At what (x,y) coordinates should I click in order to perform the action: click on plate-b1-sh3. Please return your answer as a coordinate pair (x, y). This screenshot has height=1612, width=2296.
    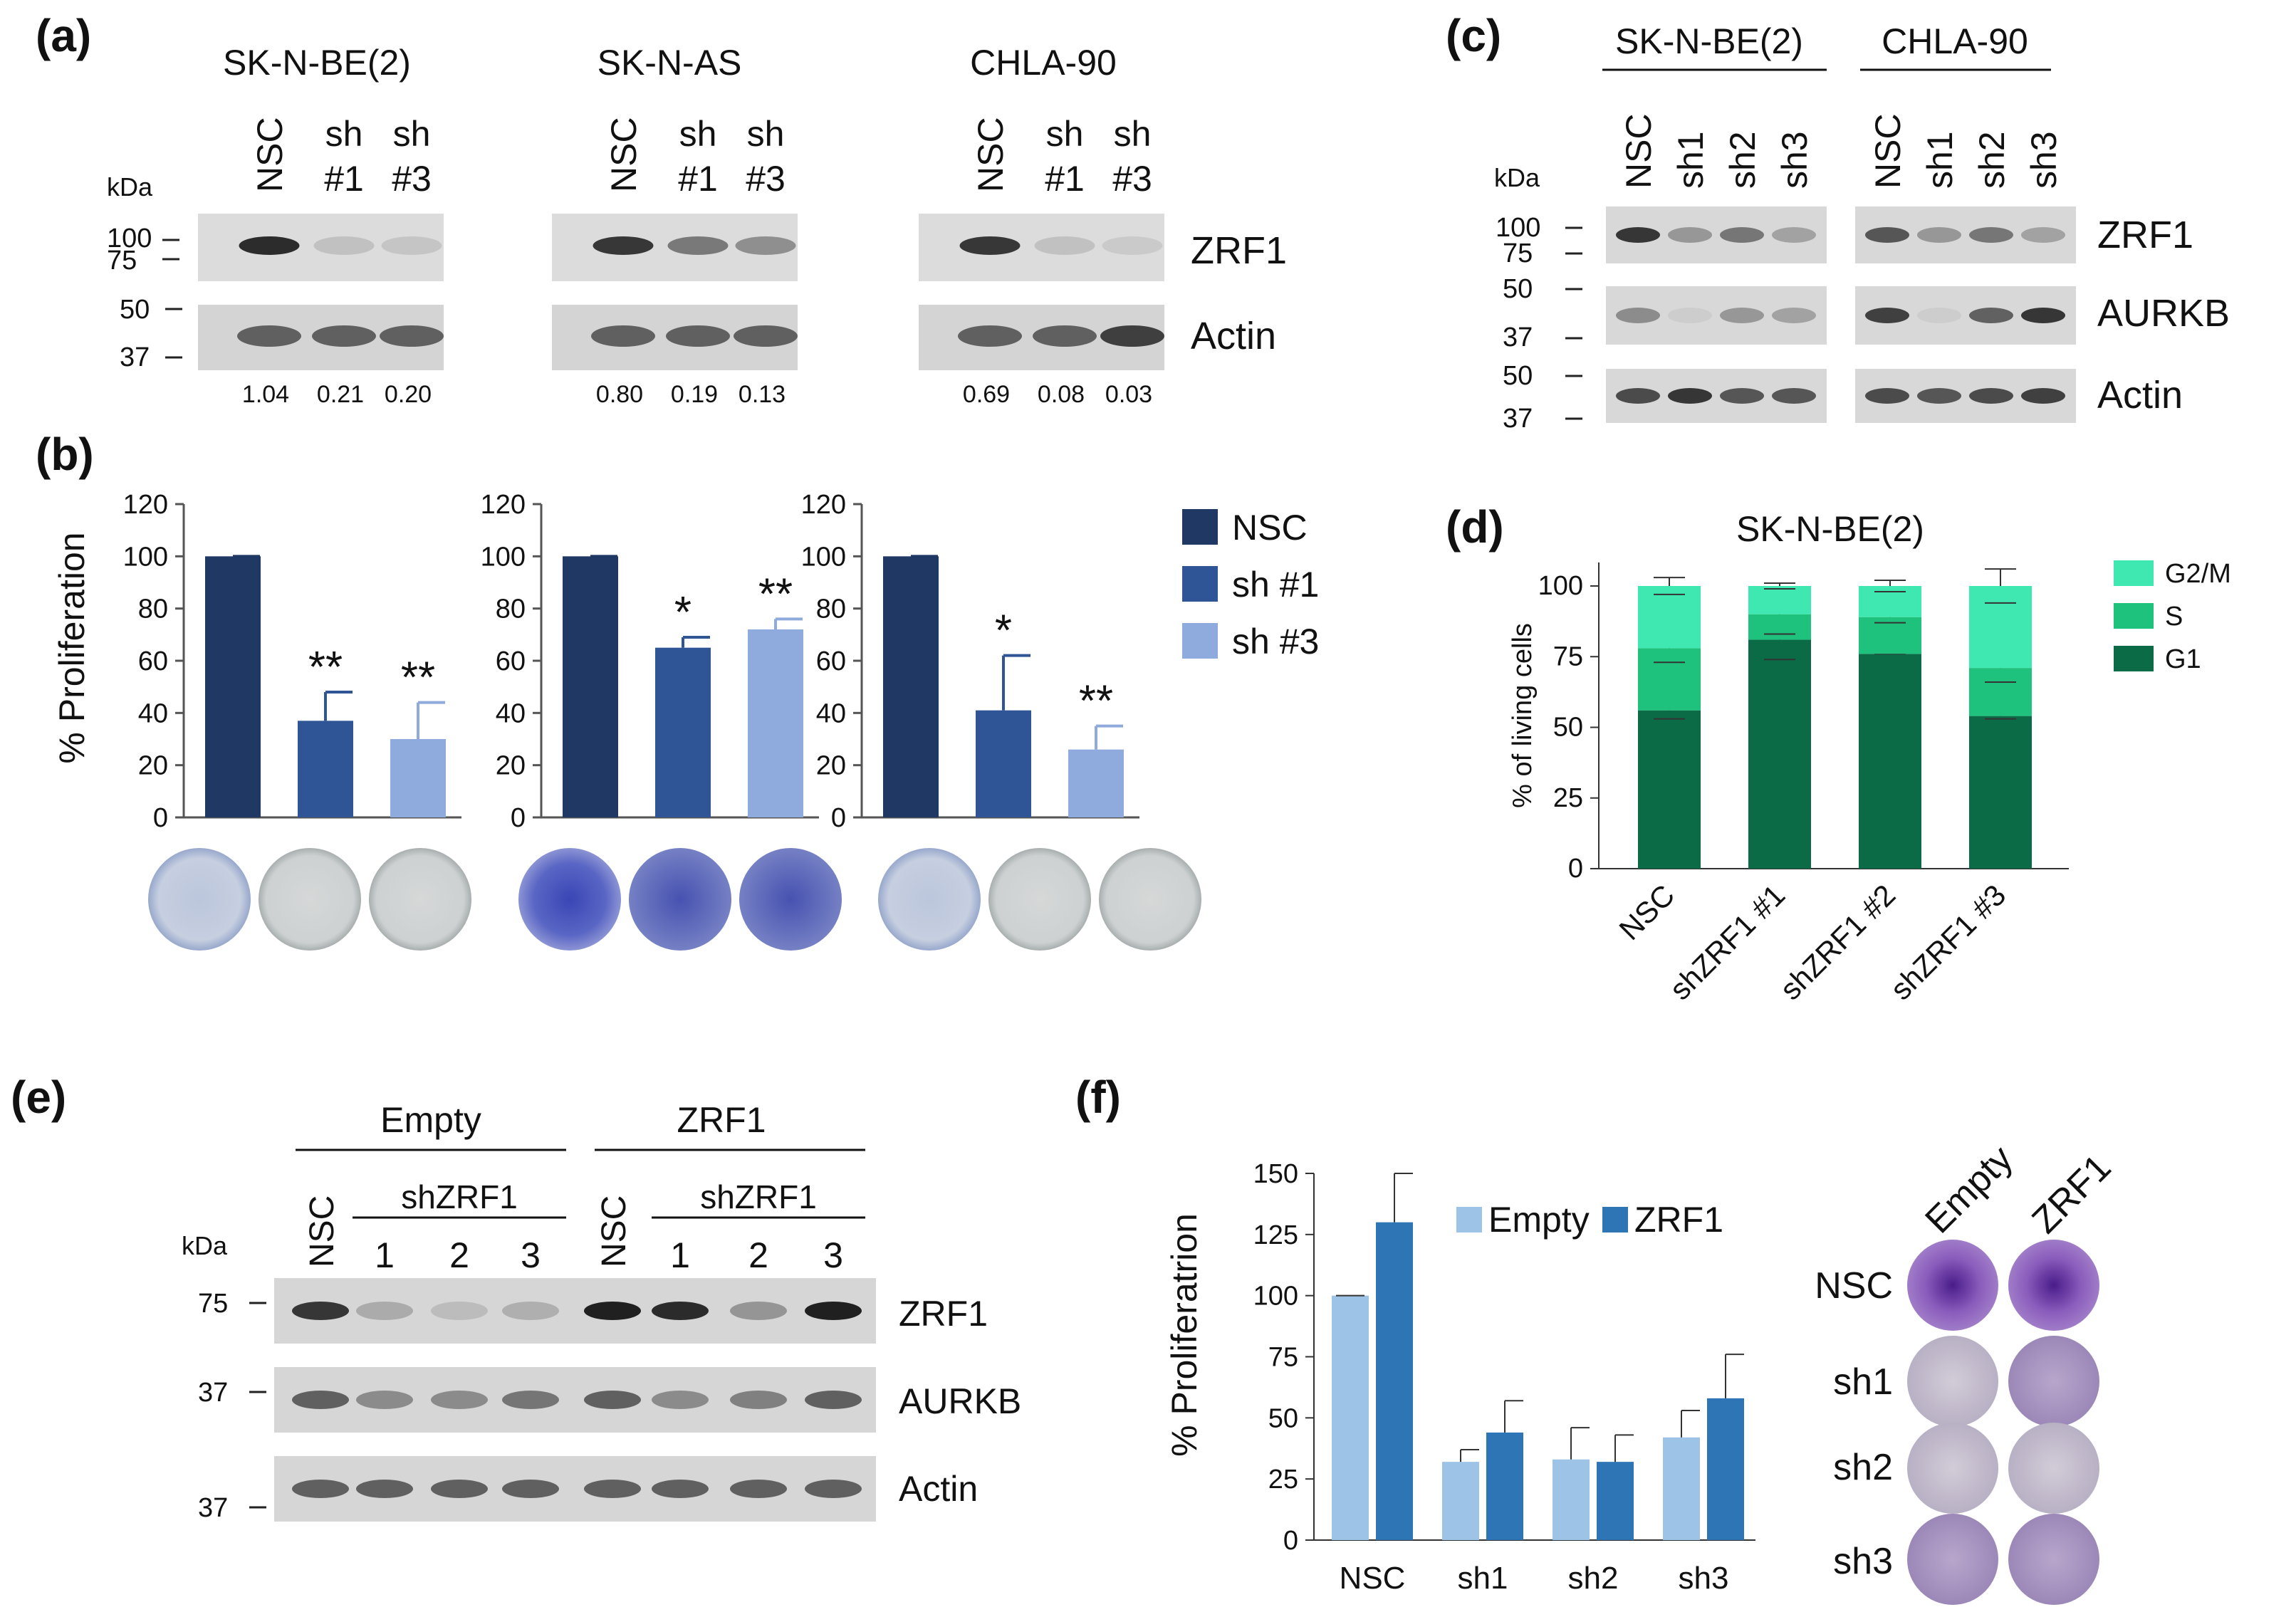
    Looking at the image, I should click on (420, 899).